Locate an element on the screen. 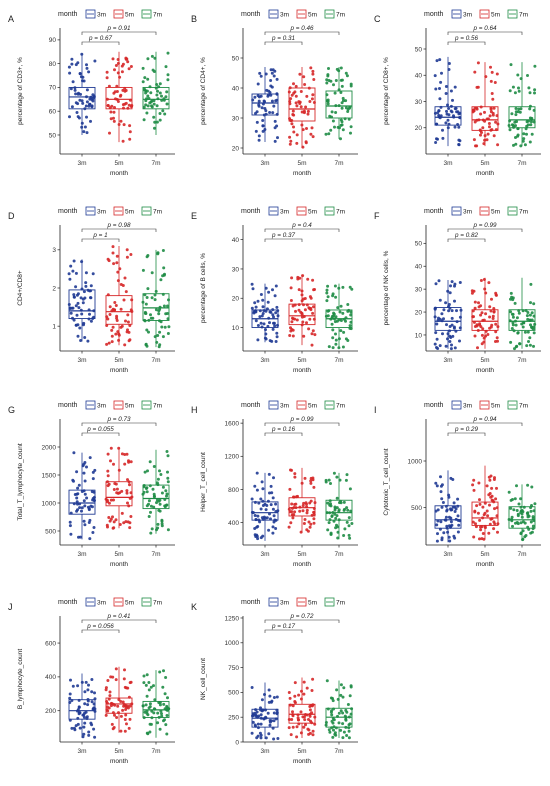 This screenshot has width=550, height=786. legend-label: 3m is located at coordinates (467, 212).